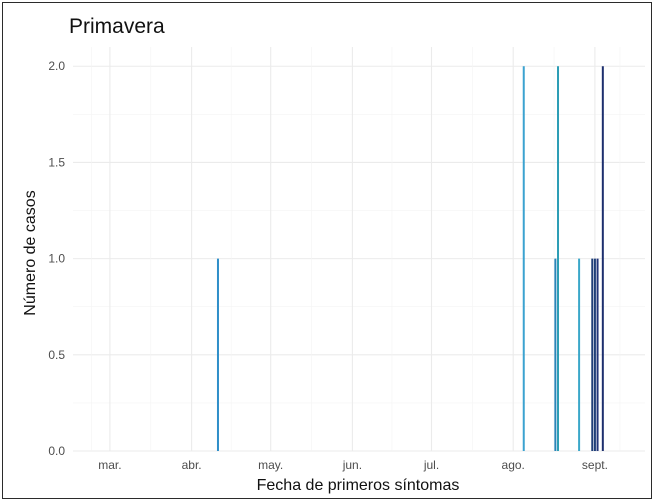  I want to click on x-tick-labels: mar. abr. may. jun. jul. ago. sept., so click(353, 465).